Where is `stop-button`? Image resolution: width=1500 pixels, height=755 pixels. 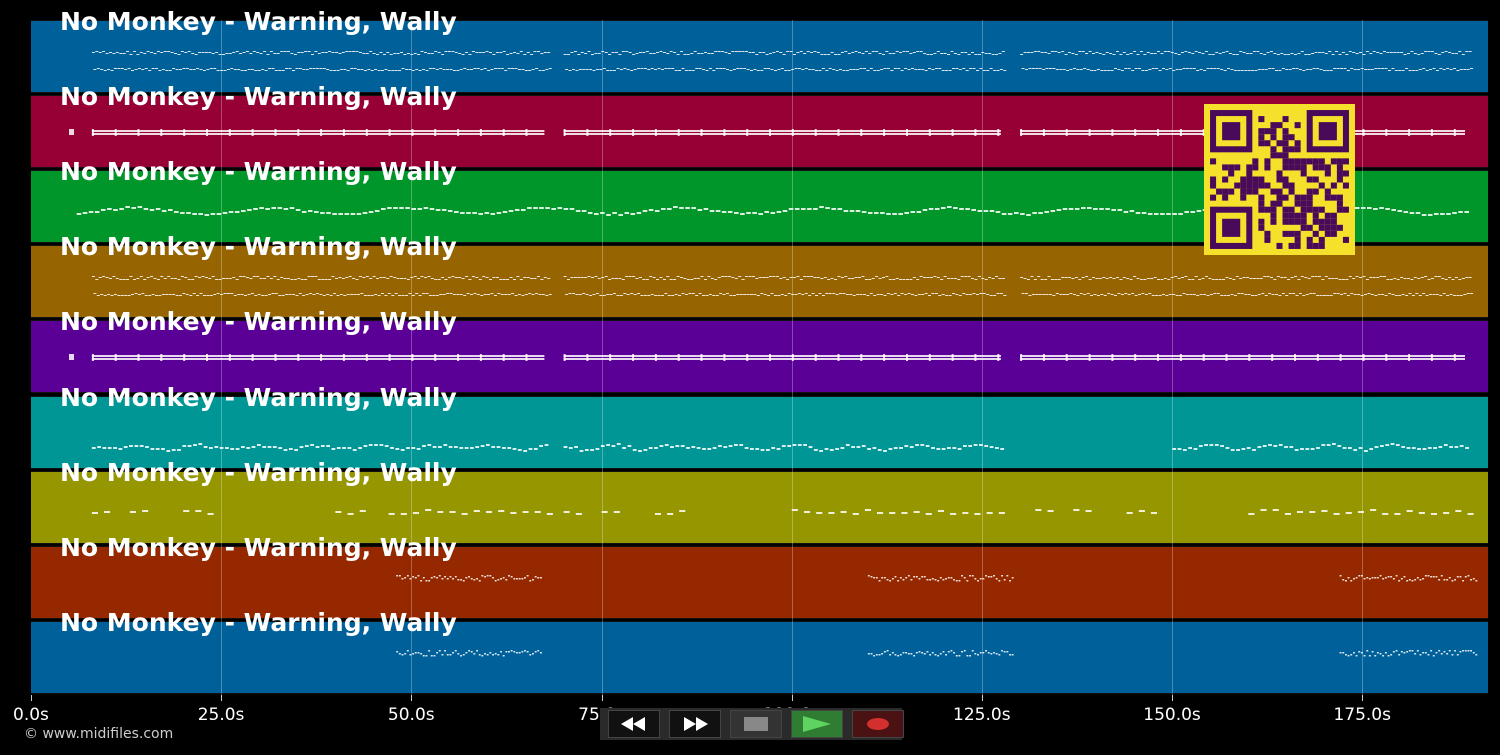 stop-button is located at coordinates (756, 724).